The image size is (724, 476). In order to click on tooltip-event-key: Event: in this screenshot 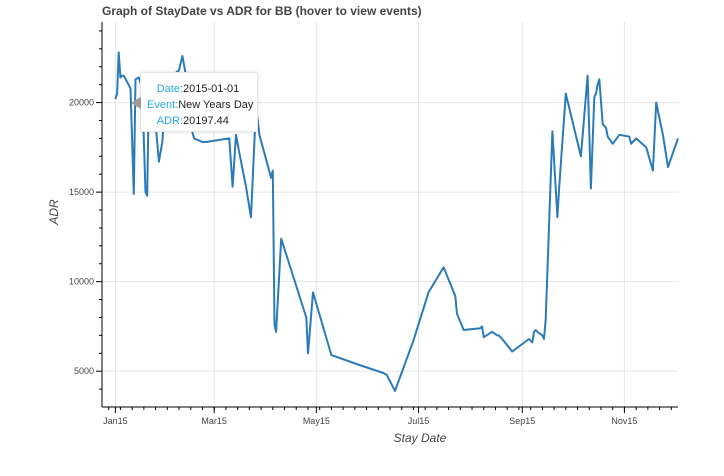, I will do `click(163, 105)`.